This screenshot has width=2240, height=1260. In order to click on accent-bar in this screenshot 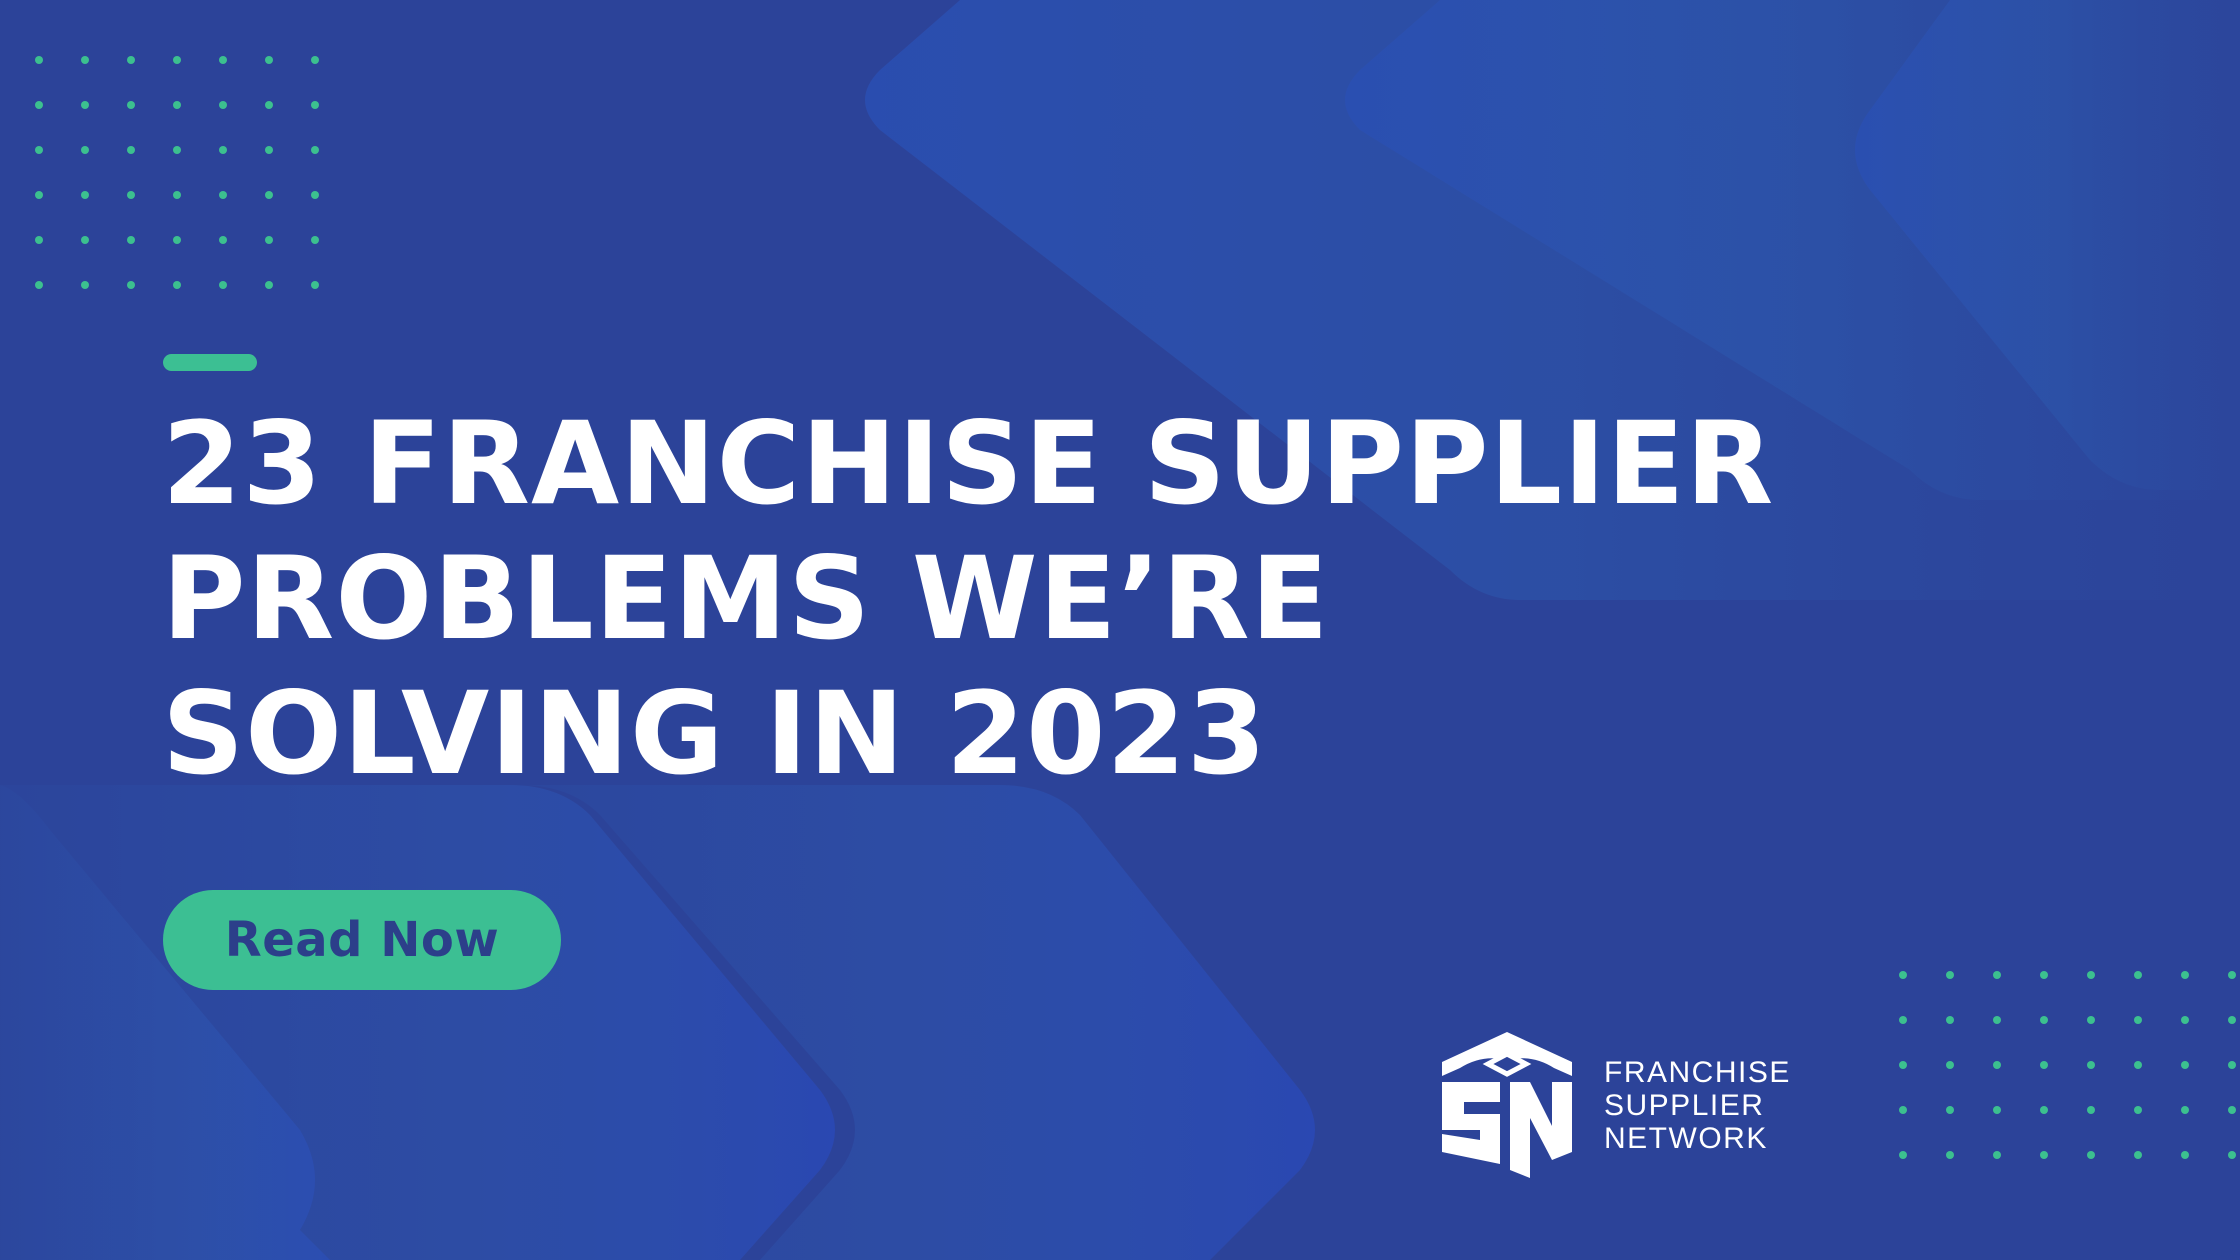, I will do `click(210, 362)`.